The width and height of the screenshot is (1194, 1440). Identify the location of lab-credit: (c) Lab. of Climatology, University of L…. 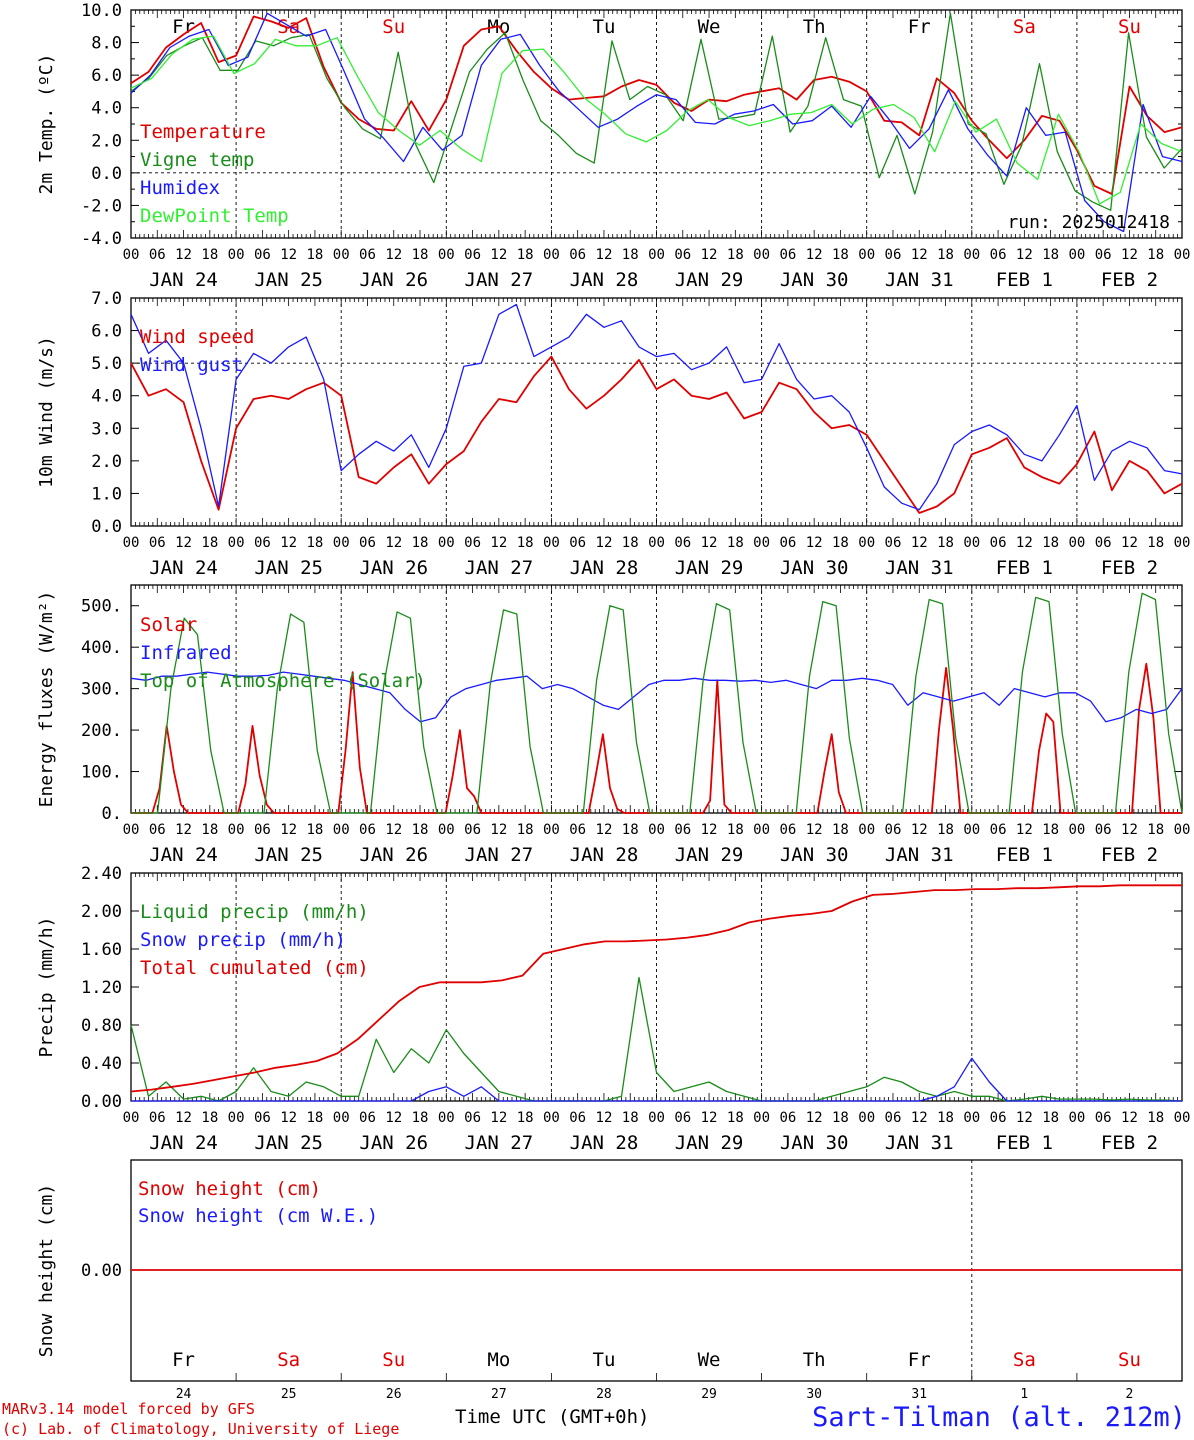
(201, 1429).